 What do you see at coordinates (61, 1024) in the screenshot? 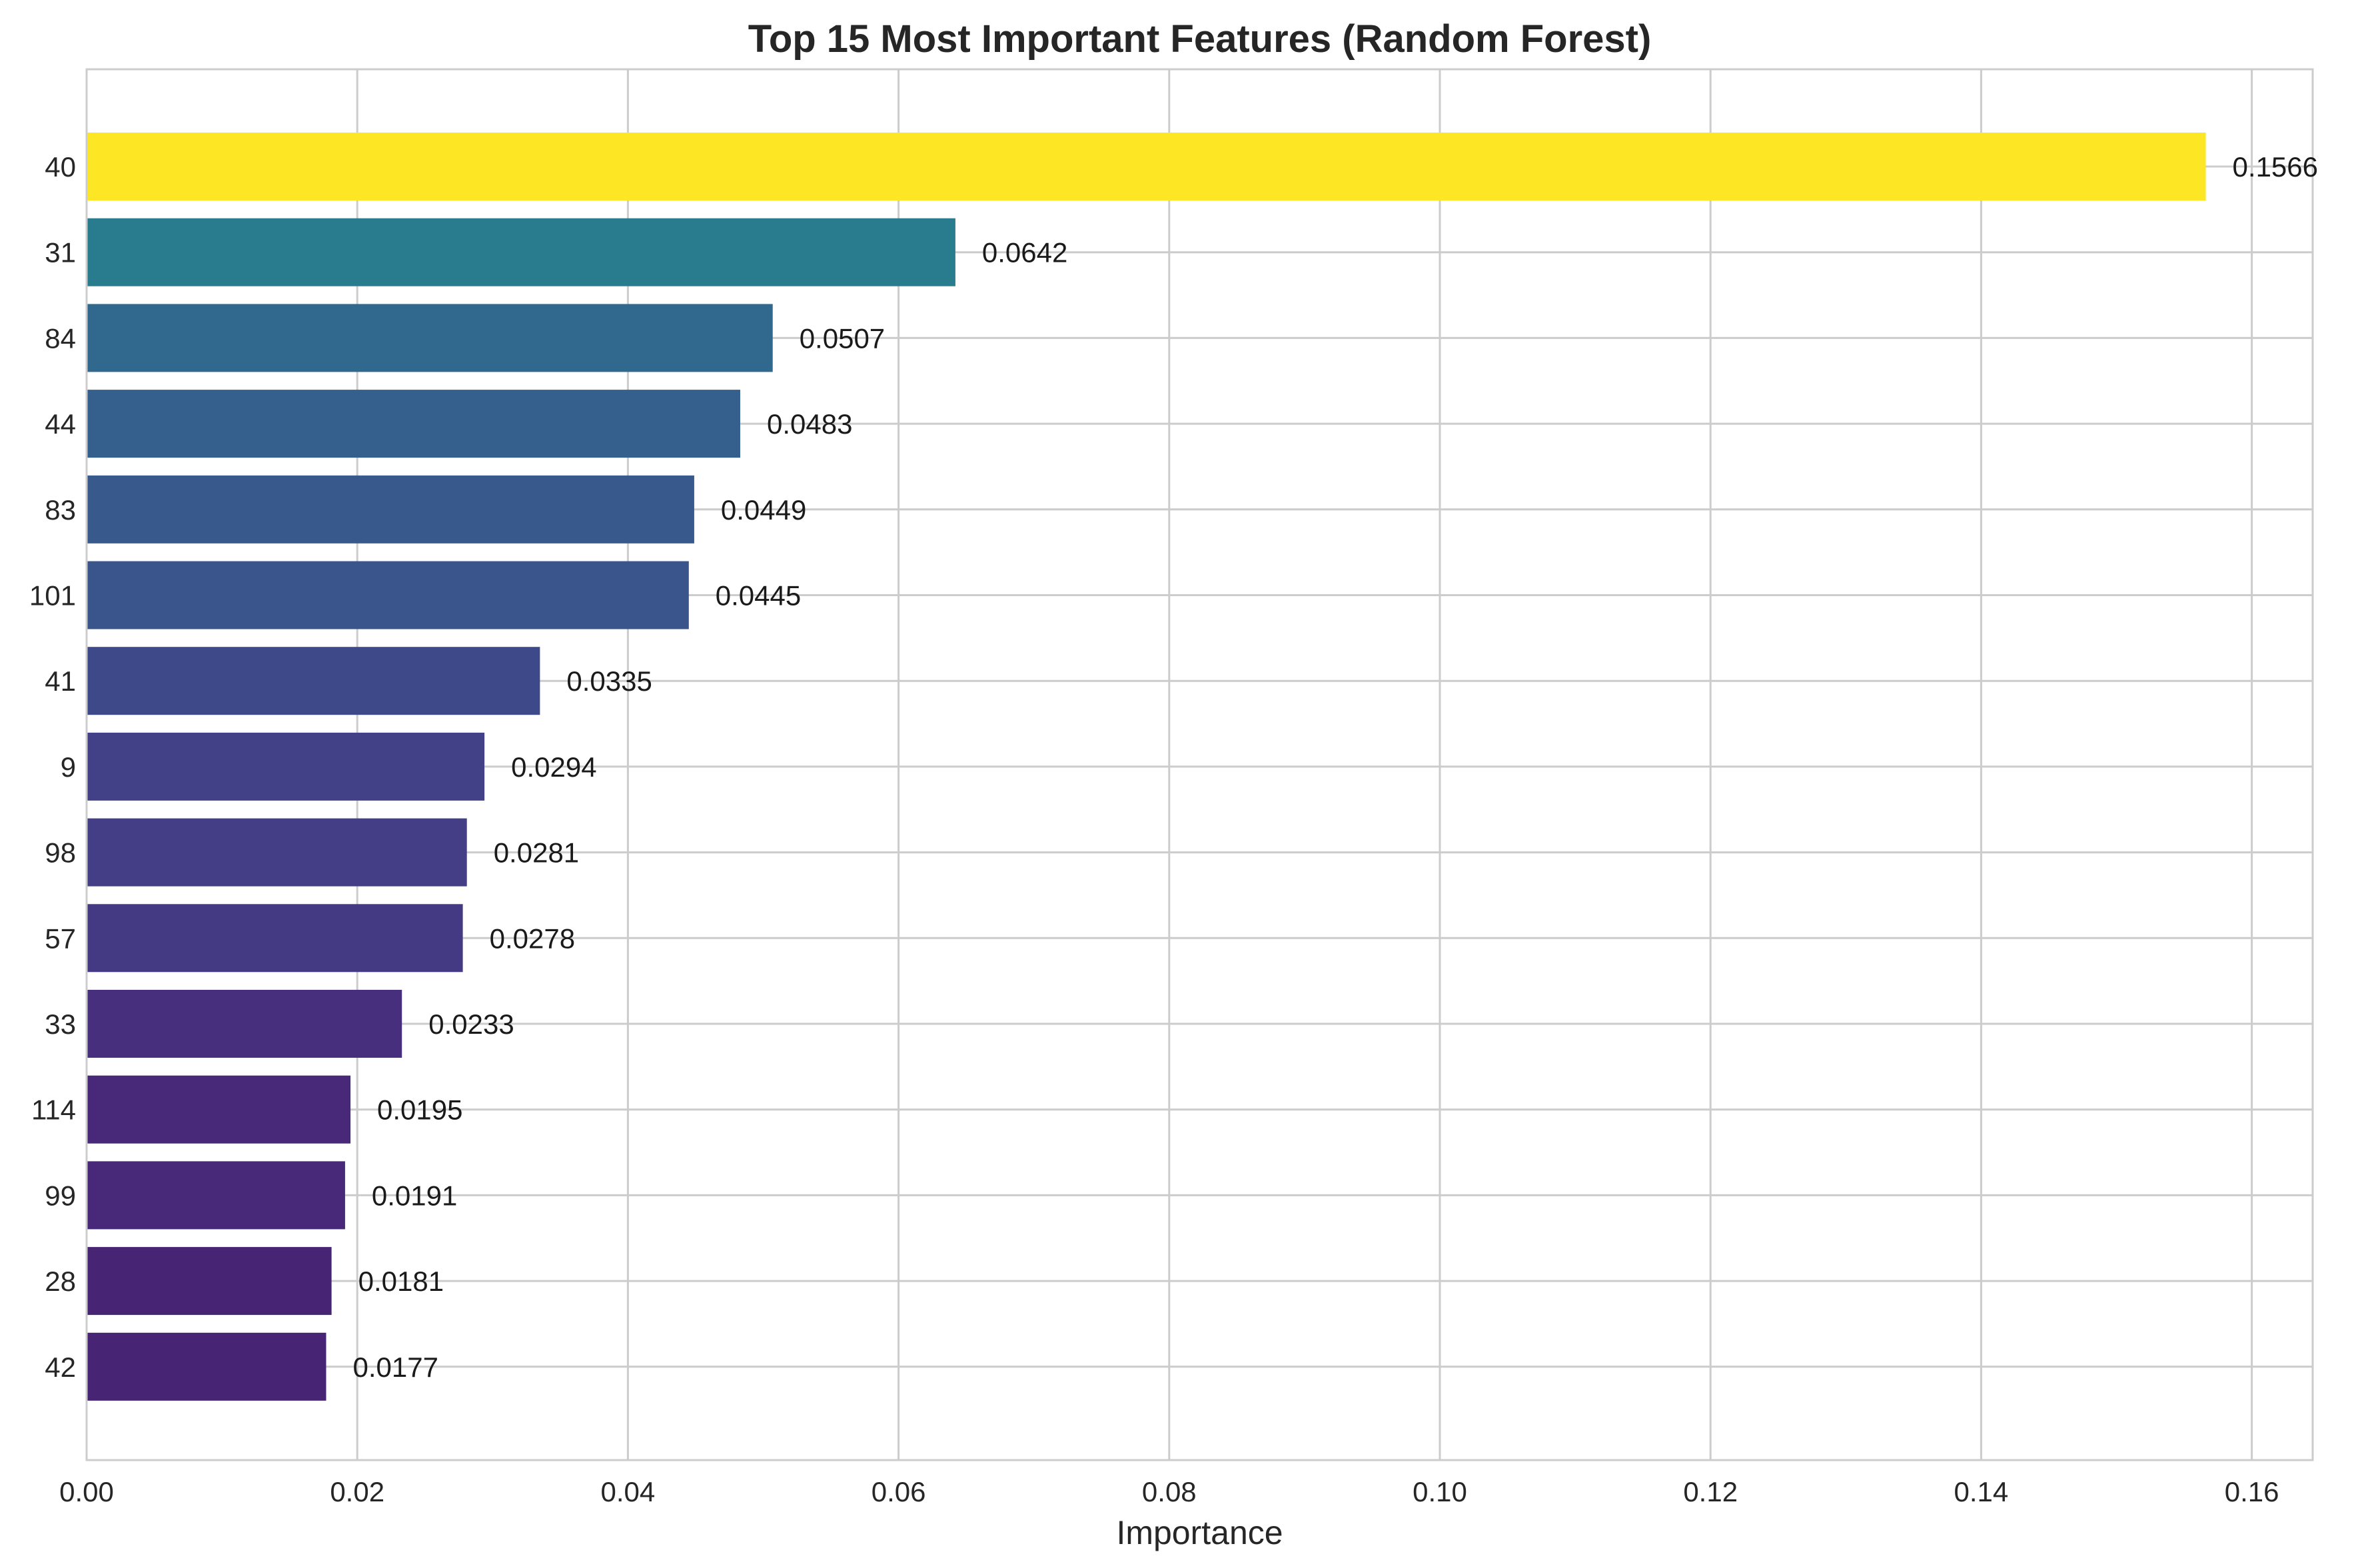
I see `y-tick-label: 33` at bounding box center [61, 1024].